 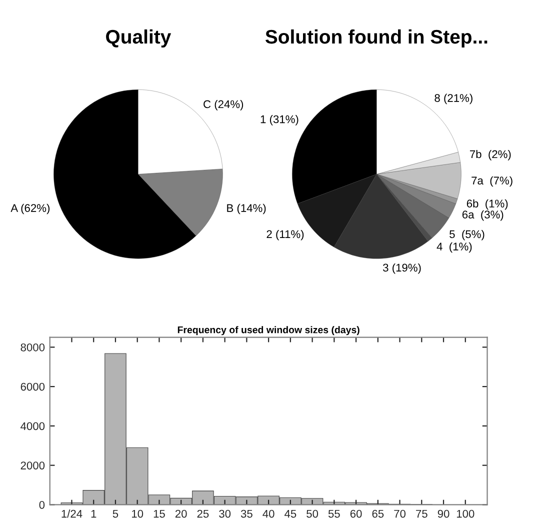 What do you see at coordinates (72, 514) in the screenshot?
I see `x-tick-label: 1/24` at bounding box center [72, 514].